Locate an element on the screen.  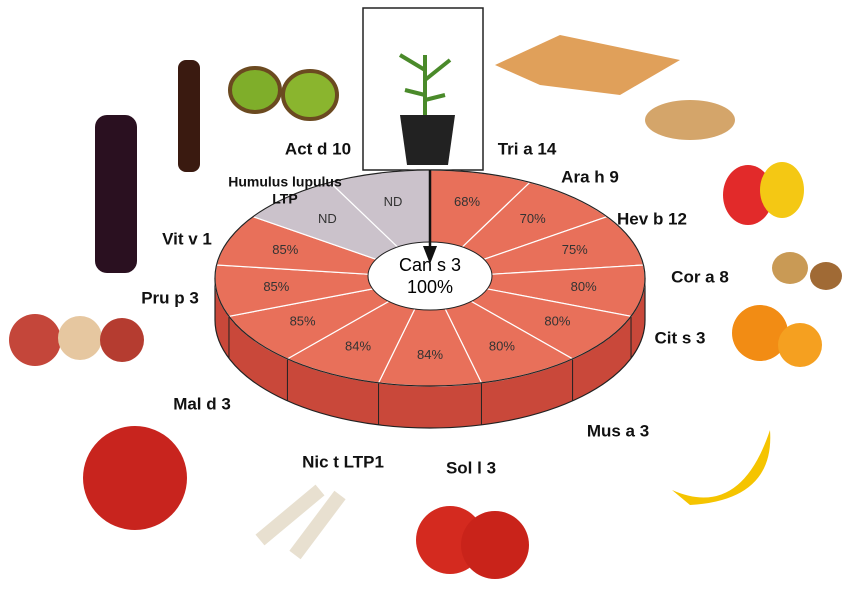
allergen-label: Cor a 8 is located at coordinates (700, 276).